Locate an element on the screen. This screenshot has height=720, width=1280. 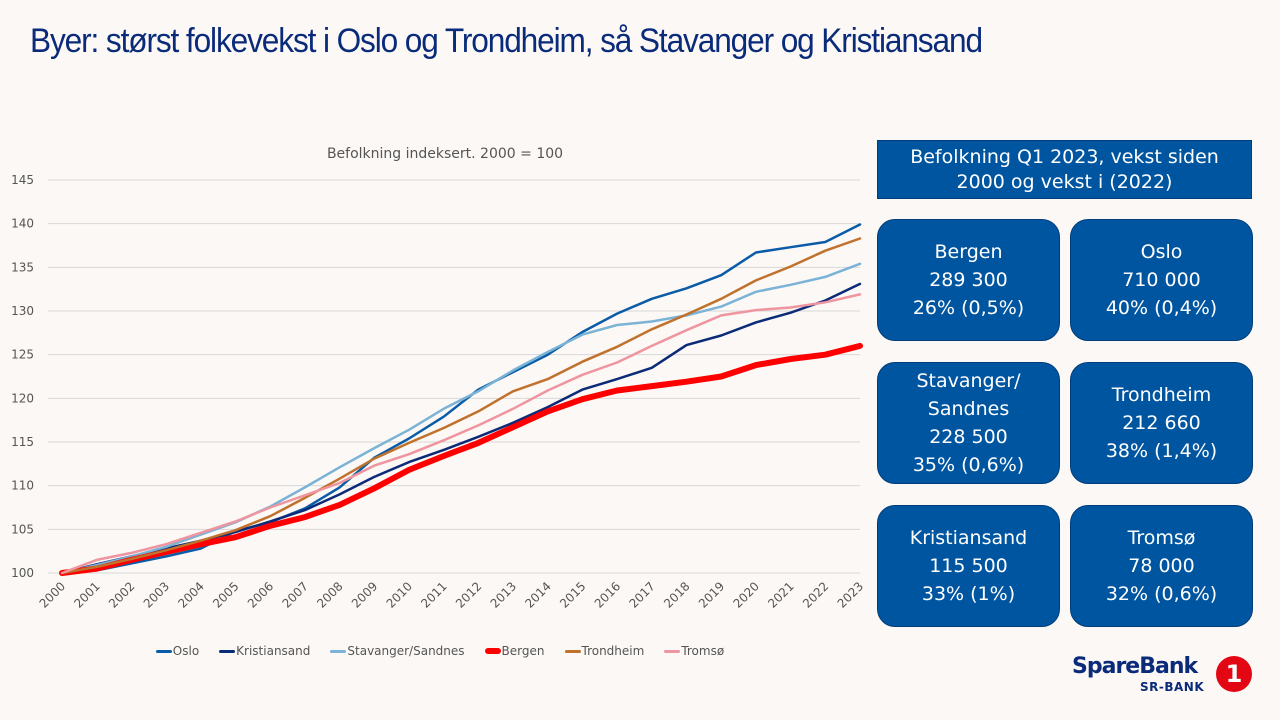
x-tick-label: 2007 is located at coordinates (294, 594).